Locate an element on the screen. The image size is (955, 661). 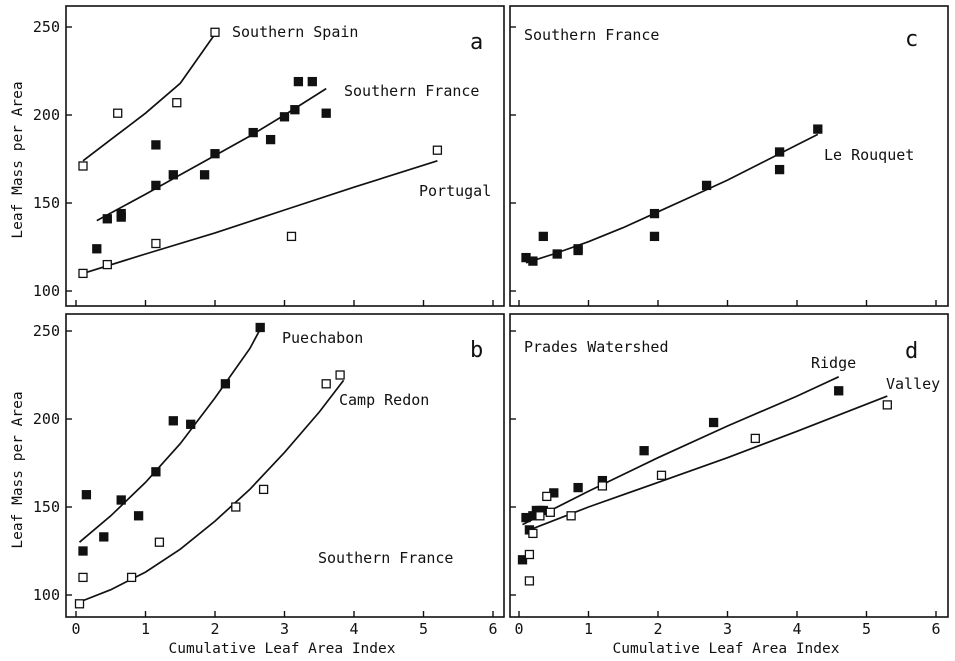
annotation-southern-spain: Southern Spain is located at coordinates (295, 32).